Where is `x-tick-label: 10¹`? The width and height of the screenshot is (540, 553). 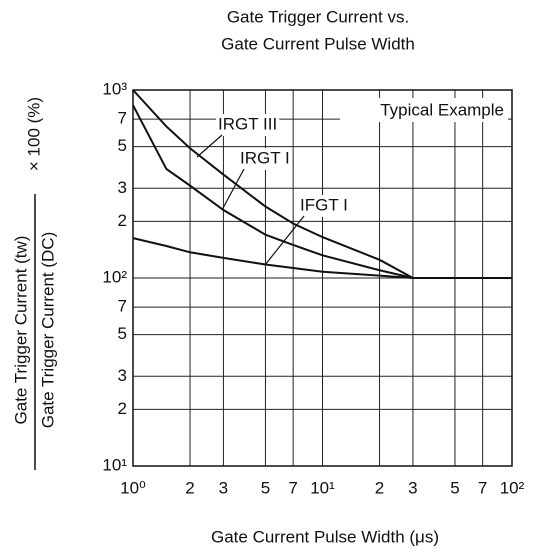 x-tick-label: 10¹ is located at coordinates (322, 487).